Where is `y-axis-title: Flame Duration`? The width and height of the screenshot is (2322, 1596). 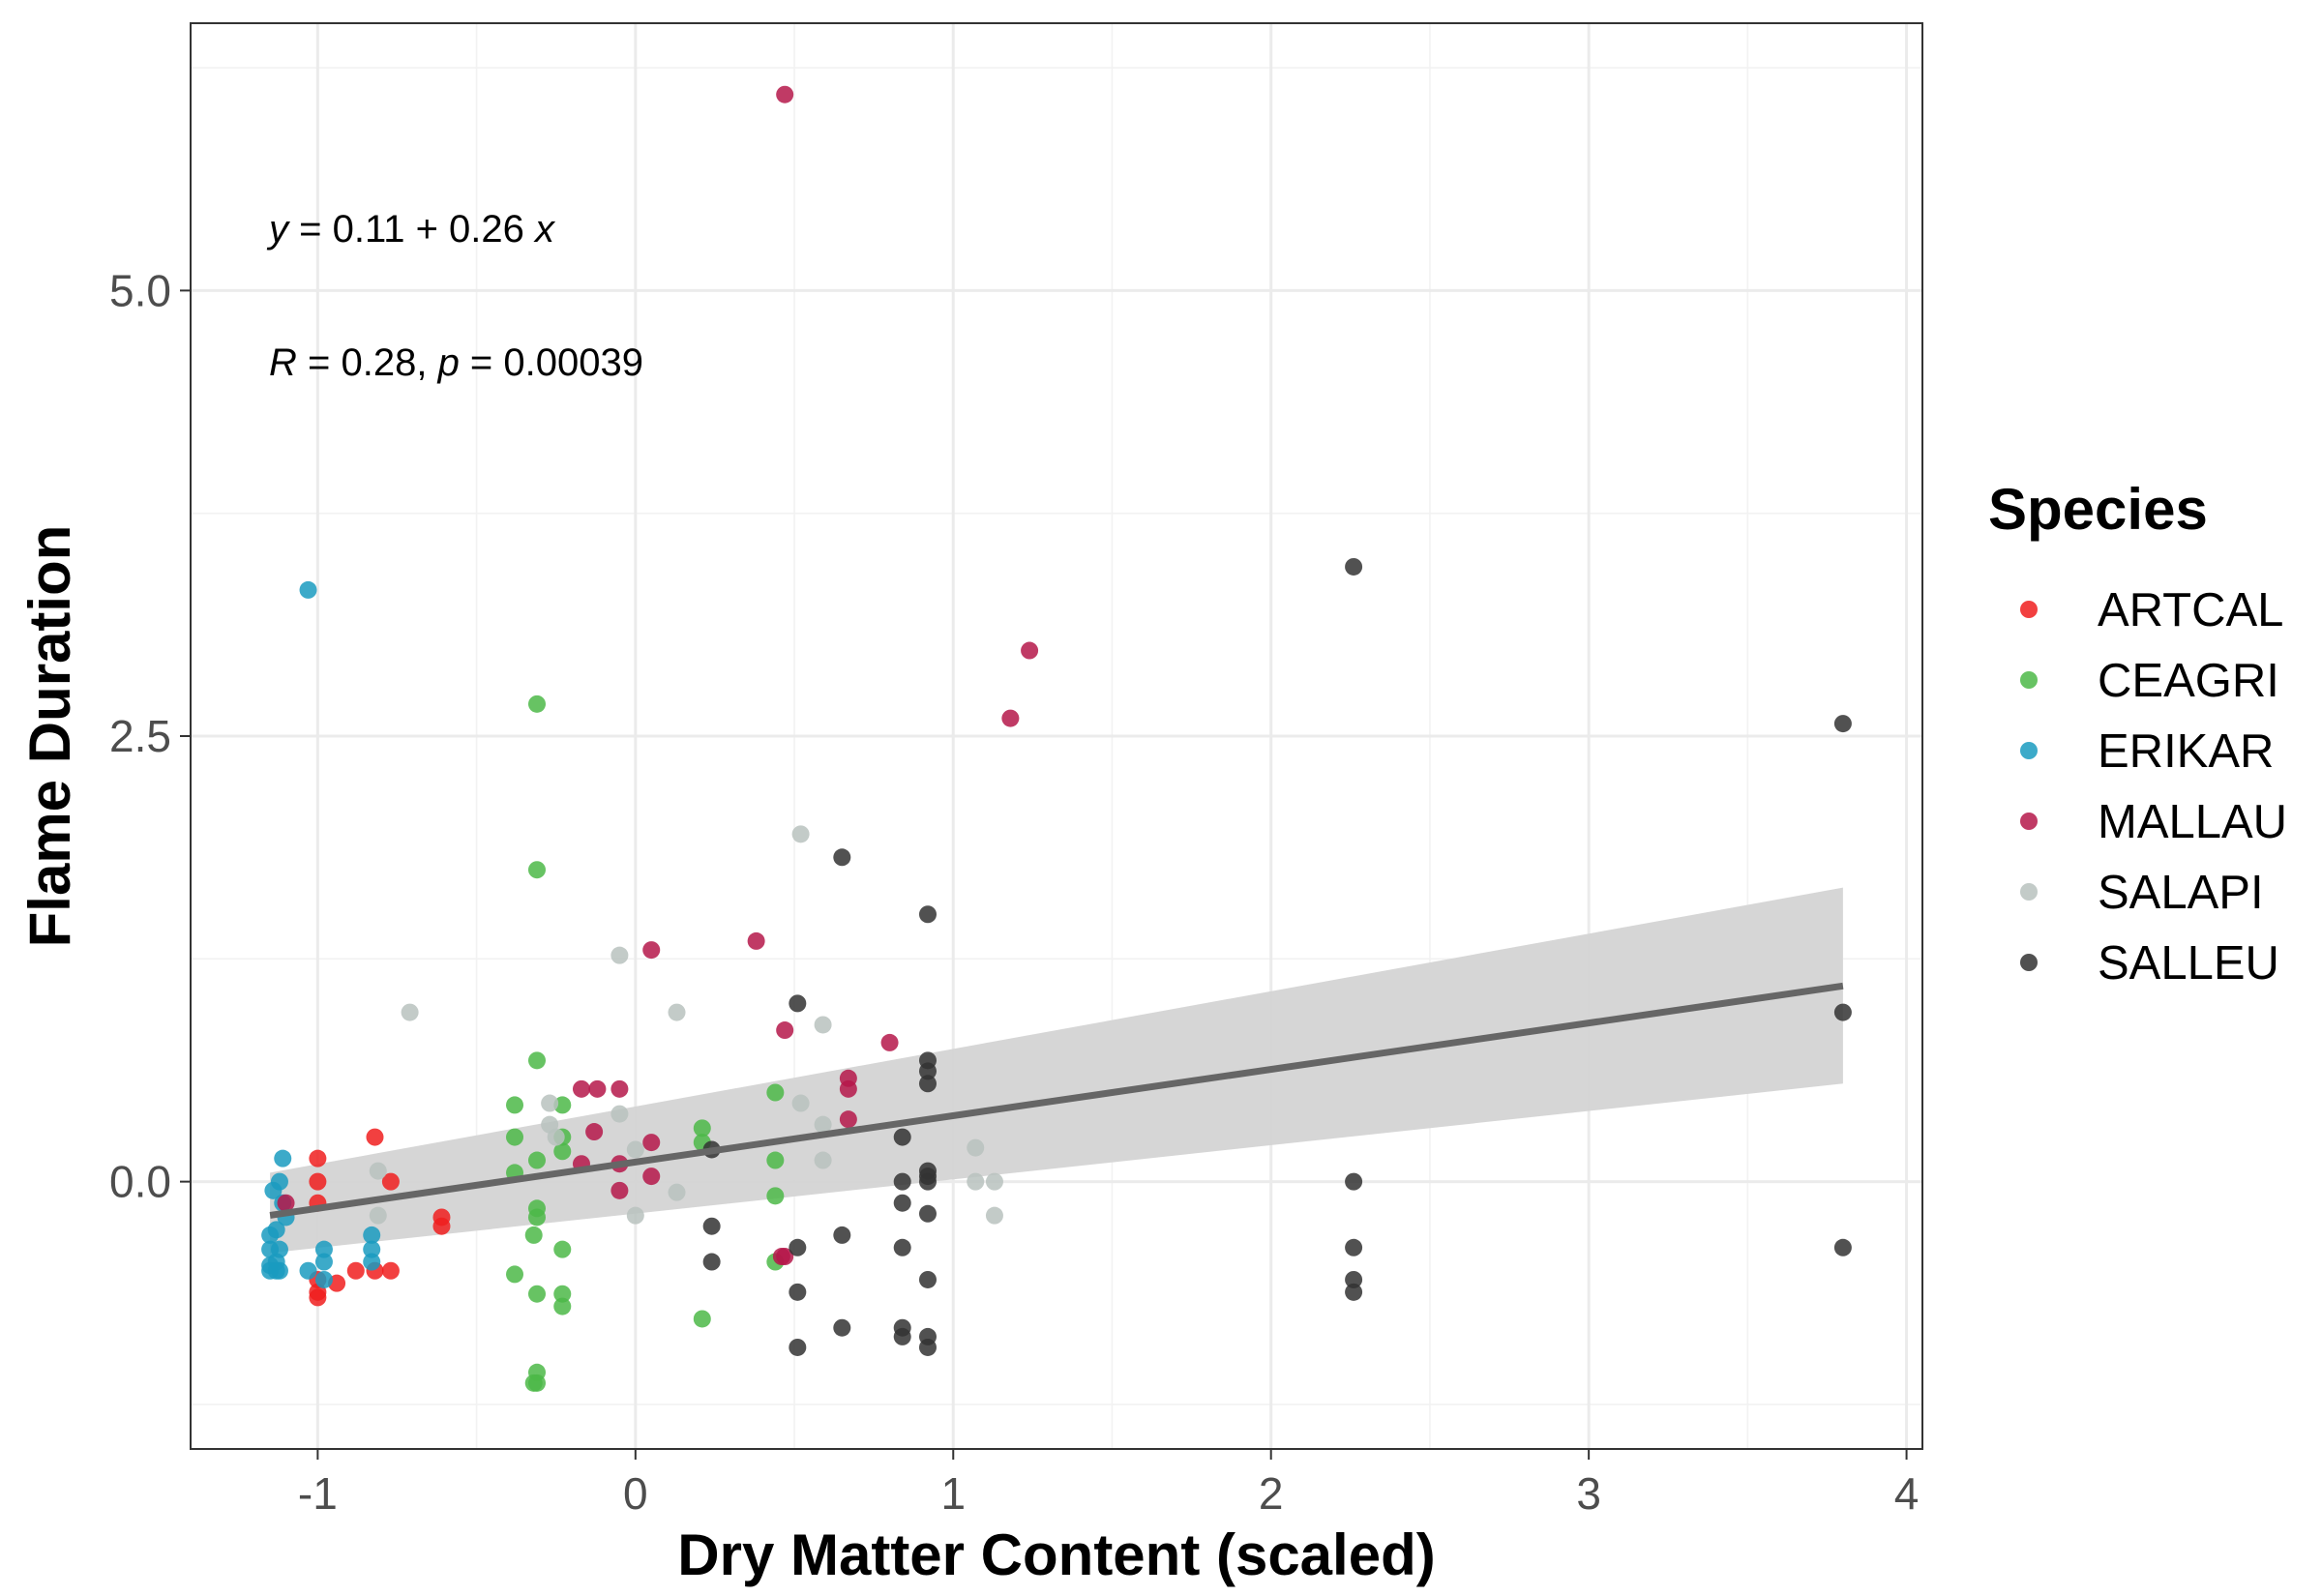
y-axis-title: Flame Duration is located at coordinates (49, 736).